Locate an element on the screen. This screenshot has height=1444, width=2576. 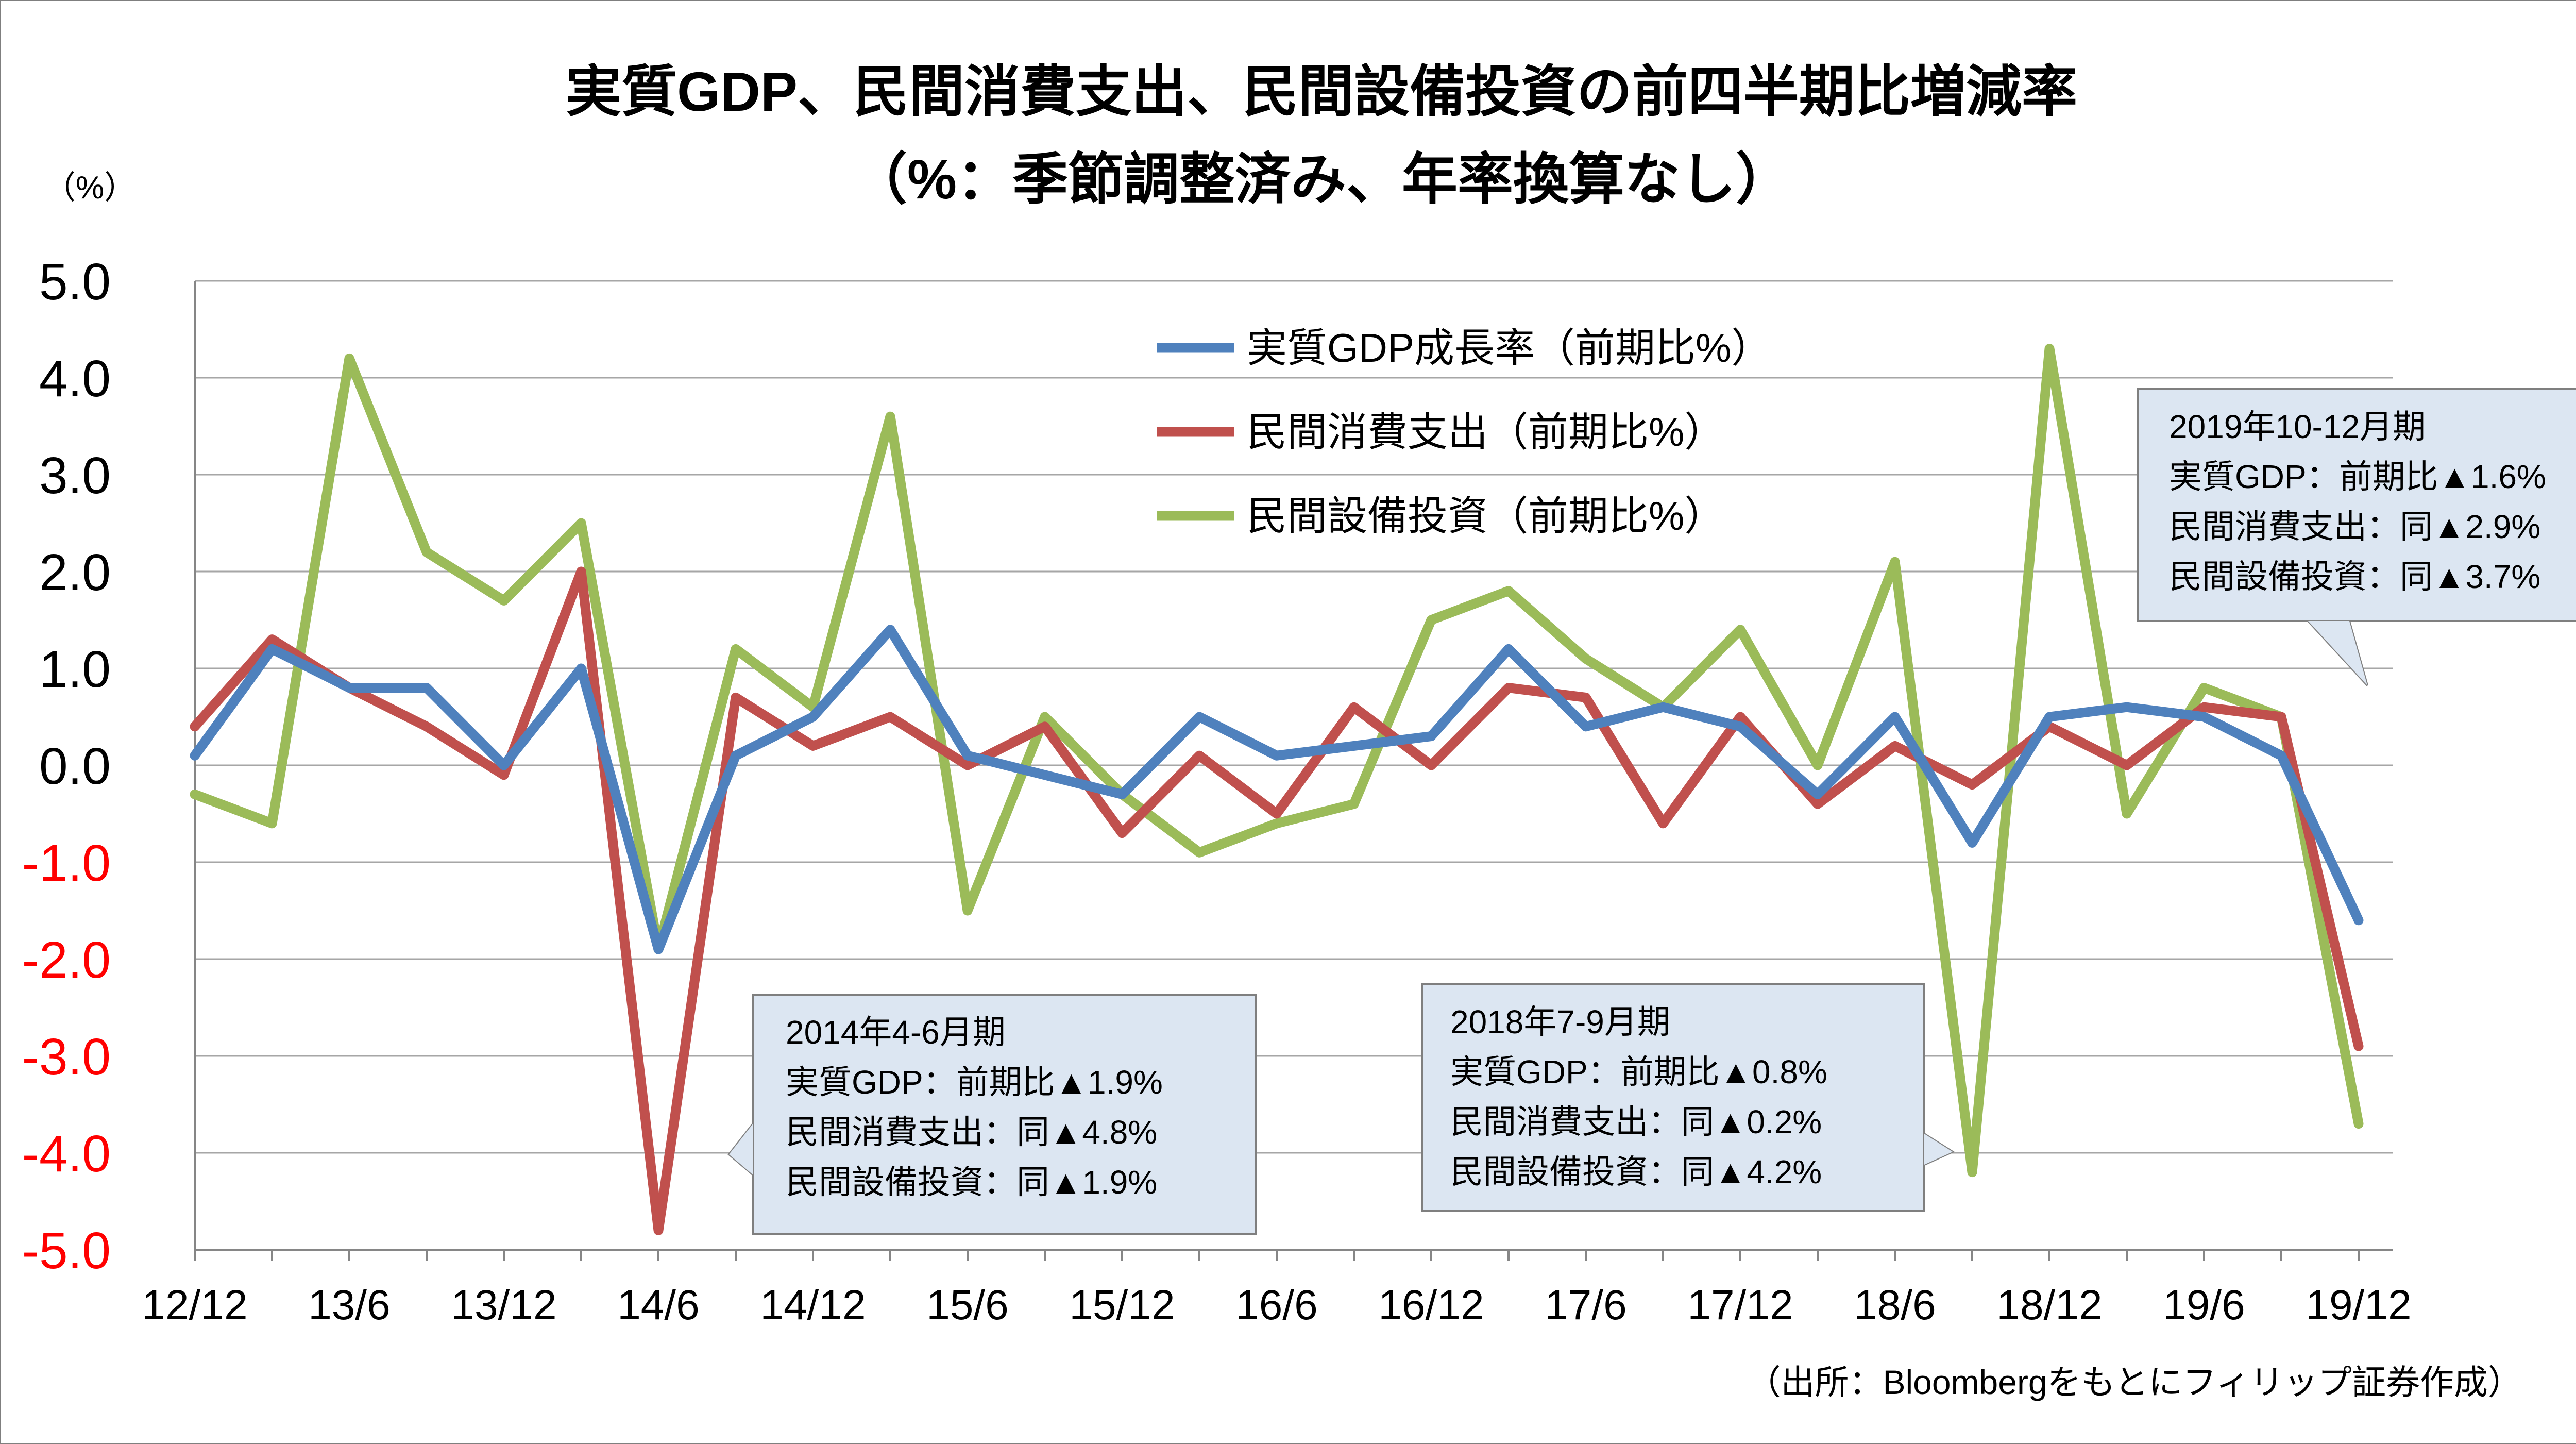
legend-label: 実質GDP成長率（前期比%） is located at coordinates (1509, 348).